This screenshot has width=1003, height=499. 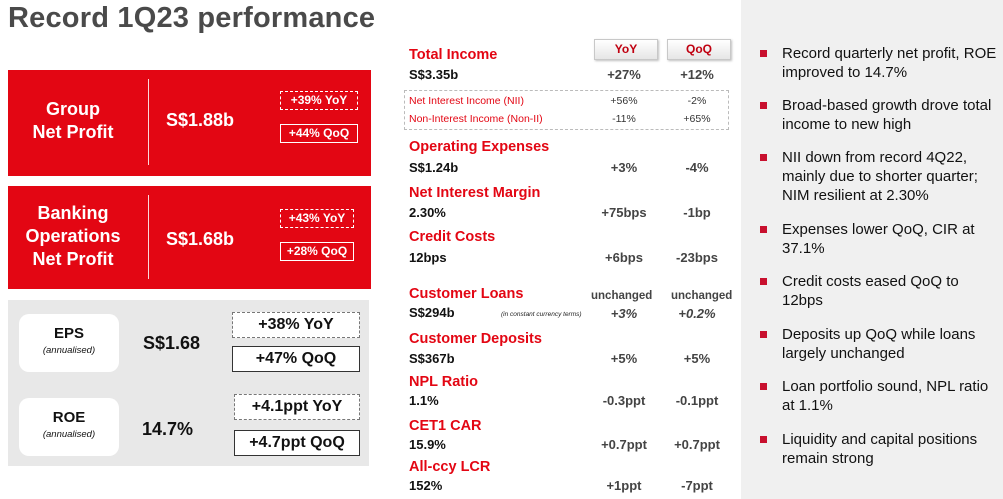 What do you see at coordinates (702, 296) in the screenshot?
I see `loans-qoq-caption: unchanged` at bounding box center [702, 296].